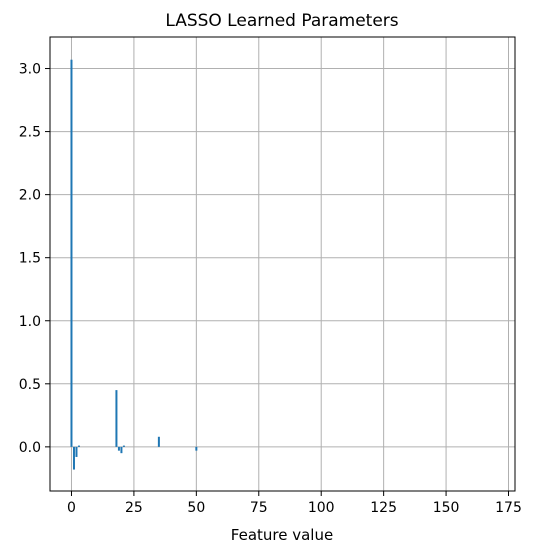 Image resolution: width=533 pixels, height=560 pixels. What do you see at coordinates (30, 196) in the screenshot?
I see `y-tick-label: 2.0` at bounding box center [30, 196].